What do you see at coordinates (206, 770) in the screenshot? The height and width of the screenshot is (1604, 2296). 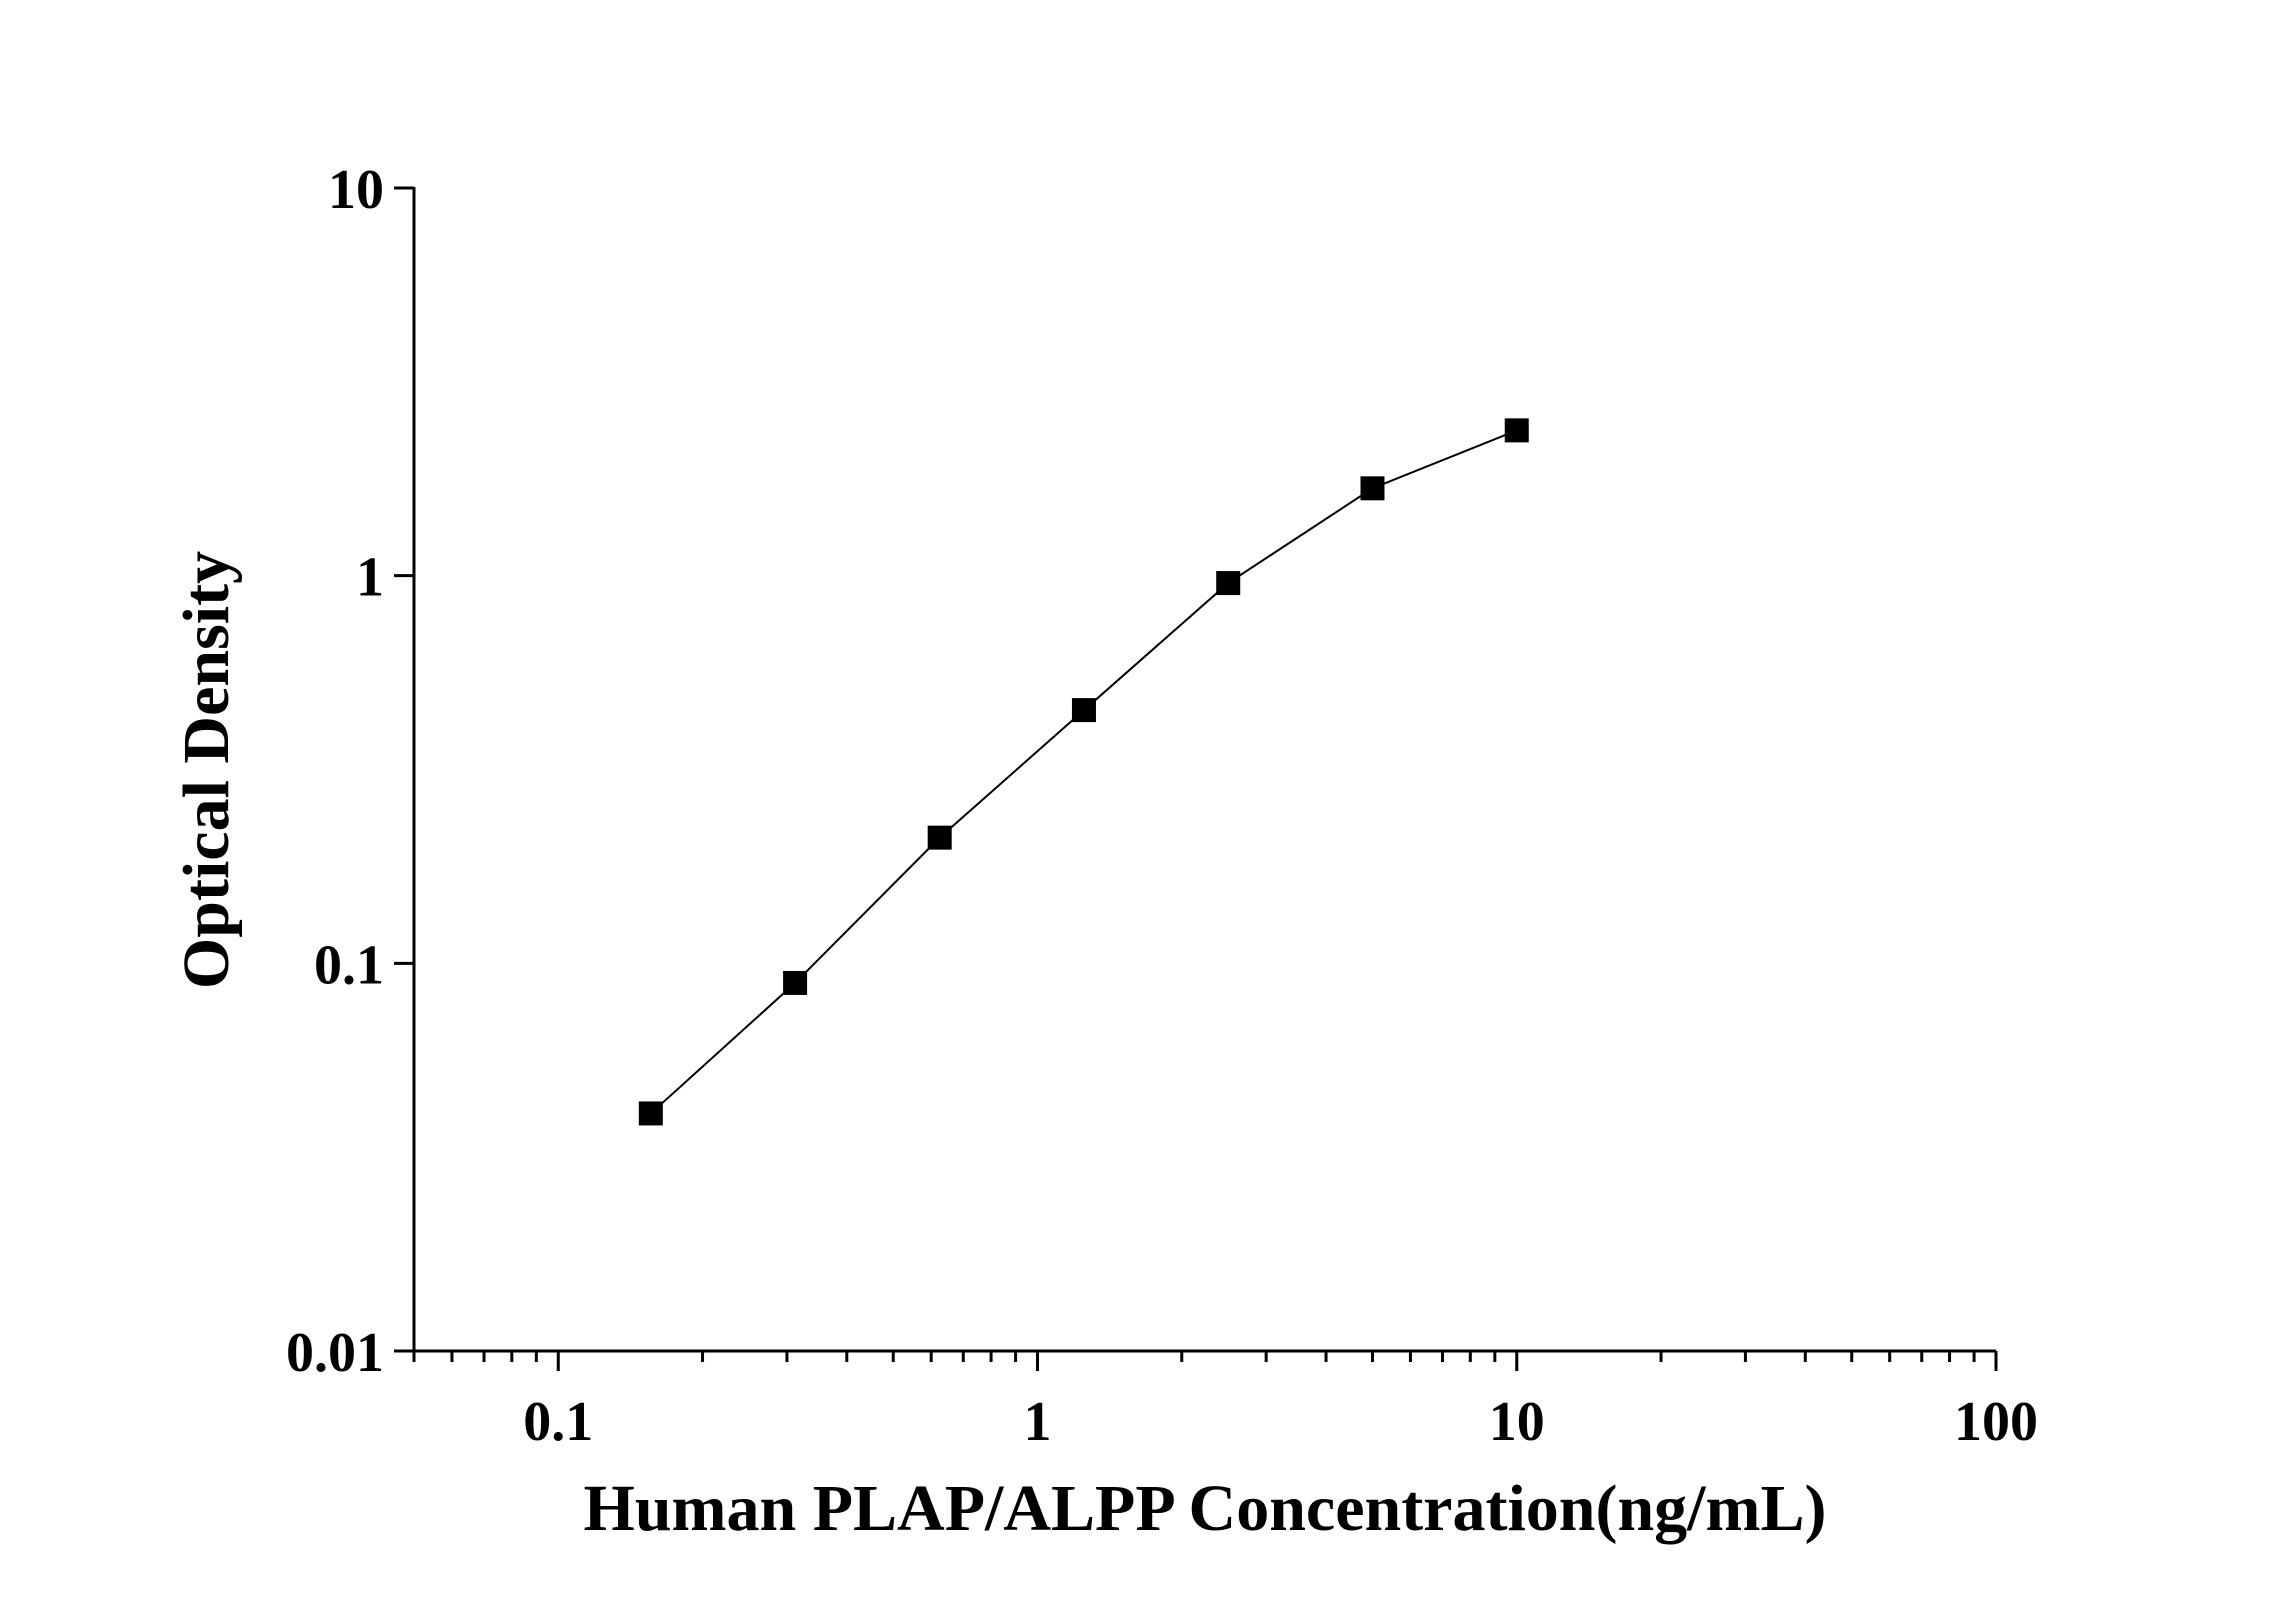 I see `y-axis-title: Optical Density` at bounding box center [206, 770].